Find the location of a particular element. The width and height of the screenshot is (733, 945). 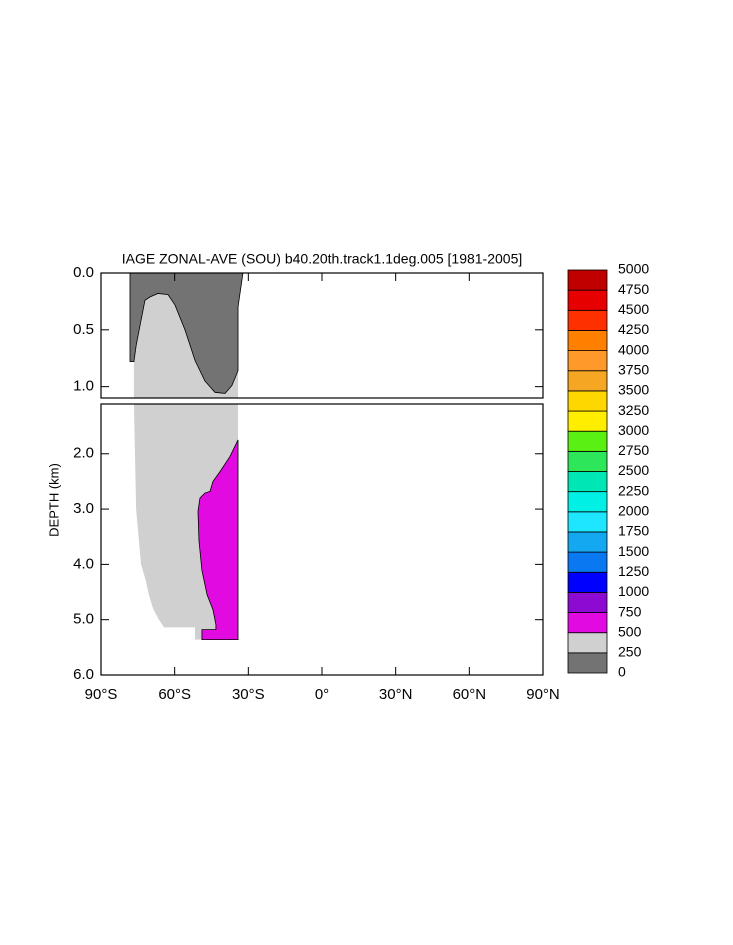

colorbar-label: 1500 is located at coordinates (633, 551).